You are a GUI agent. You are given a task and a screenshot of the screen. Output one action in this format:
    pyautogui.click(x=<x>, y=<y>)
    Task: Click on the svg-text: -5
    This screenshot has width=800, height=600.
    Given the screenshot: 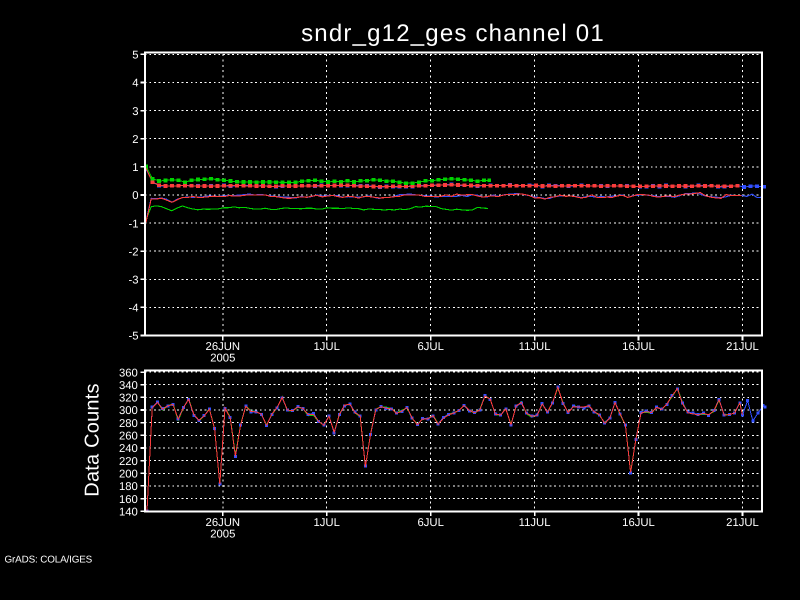 What is the action you would take?
    pyautogui.click(x=133, y=337)
    